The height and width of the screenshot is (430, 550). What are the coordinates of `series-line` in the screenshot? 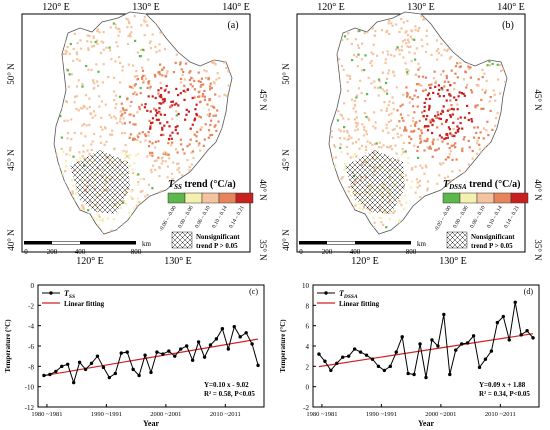 It's located at (426, 340).